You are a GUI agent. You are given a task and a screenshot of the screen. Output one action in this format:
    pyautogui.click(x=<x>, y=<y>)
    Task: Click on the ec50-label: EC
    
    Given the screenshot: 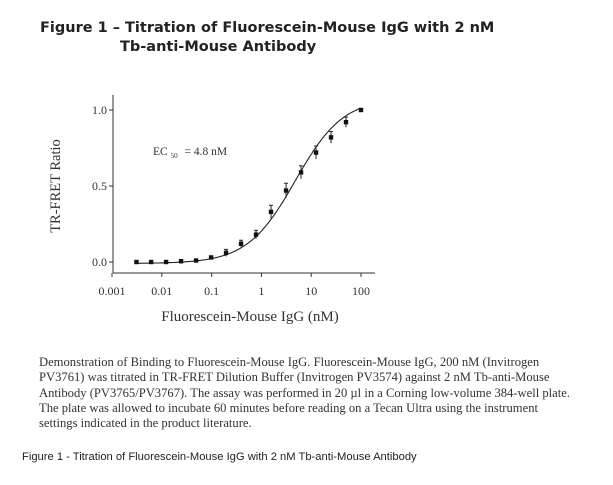 What is the action you would take?
    pyautogui.click(x=160, y=152)
    